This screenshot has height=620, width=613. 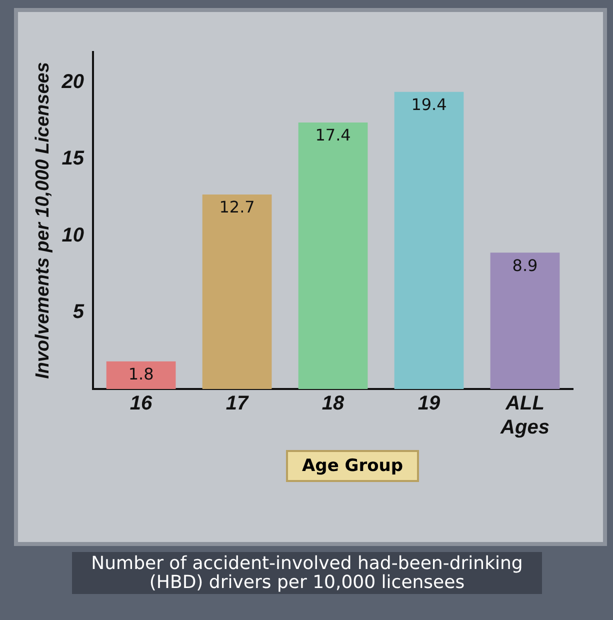 What do you see at coordinates (72, 82) in the screenshot?
I see `y-tick-label: 20` at bounding box center [72, 82].